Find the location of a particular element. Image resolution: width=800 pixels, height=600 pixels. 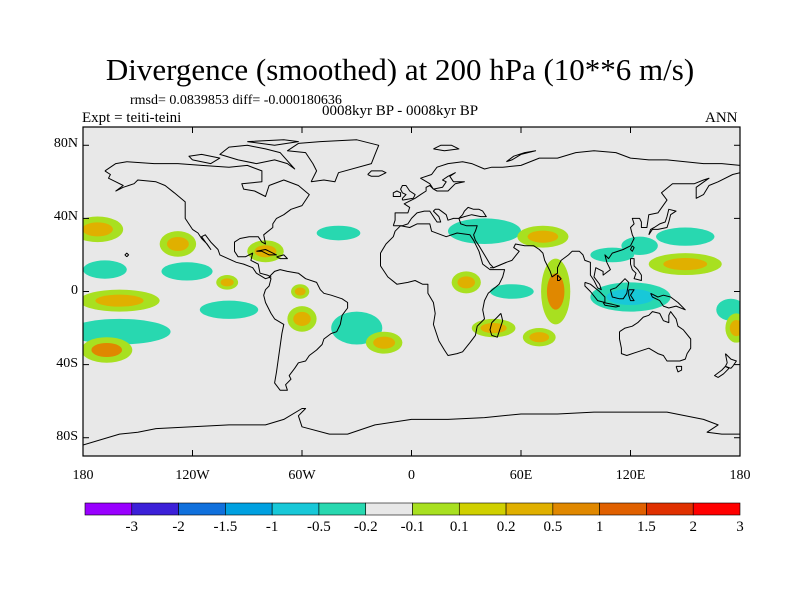

colorbar-label: 3 is located at coordinates (740, 527).